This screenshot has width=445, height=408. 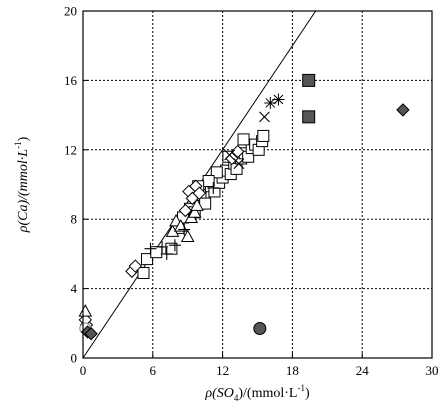 What do you see at coordinates (70, 11) in the screenshot?
I see `y-tick-label: 20` at bounding box center [70, 11].